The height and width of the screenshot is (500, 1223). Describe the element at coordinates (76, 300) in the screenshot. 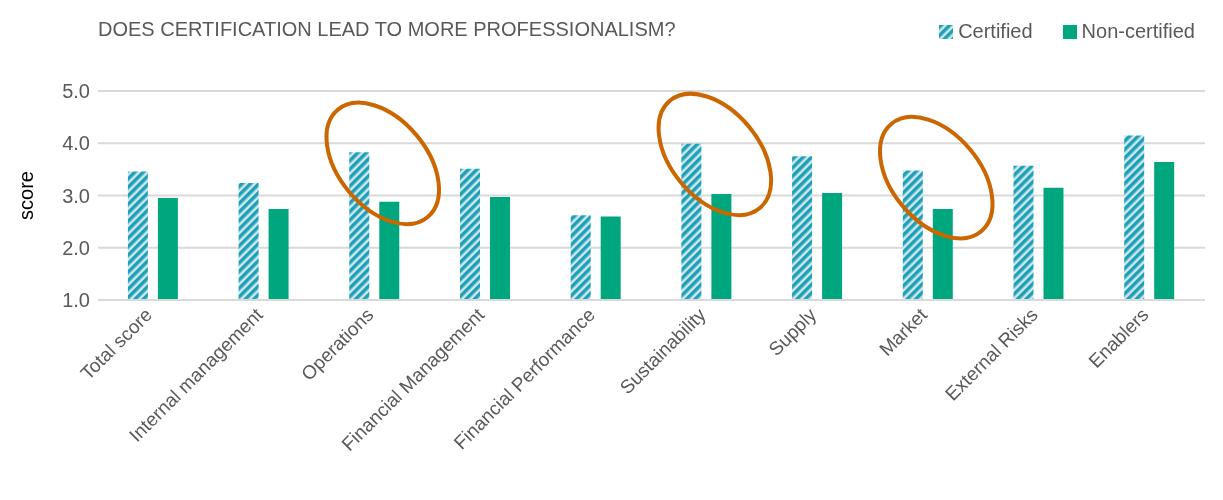

I see `y-tick-label: 1.0` at that location.